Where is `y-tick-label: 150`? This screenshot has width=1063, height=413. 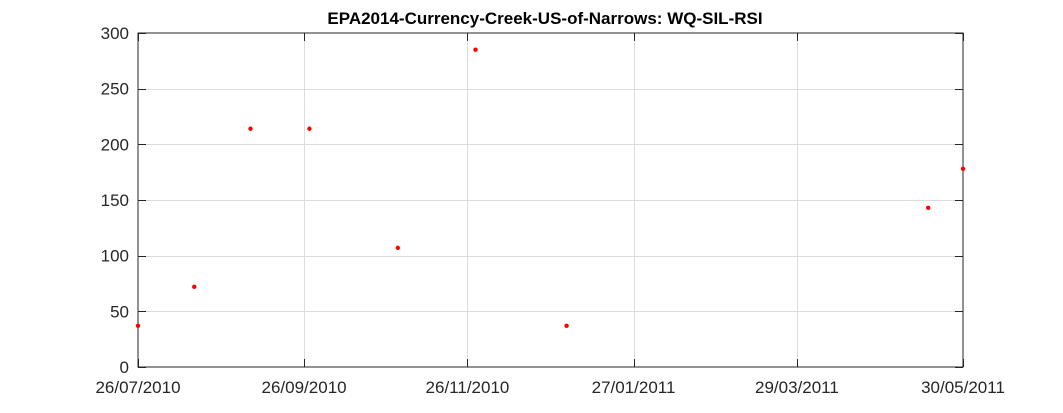
y-tick-label: 150 is located at coordinates (115, 200).